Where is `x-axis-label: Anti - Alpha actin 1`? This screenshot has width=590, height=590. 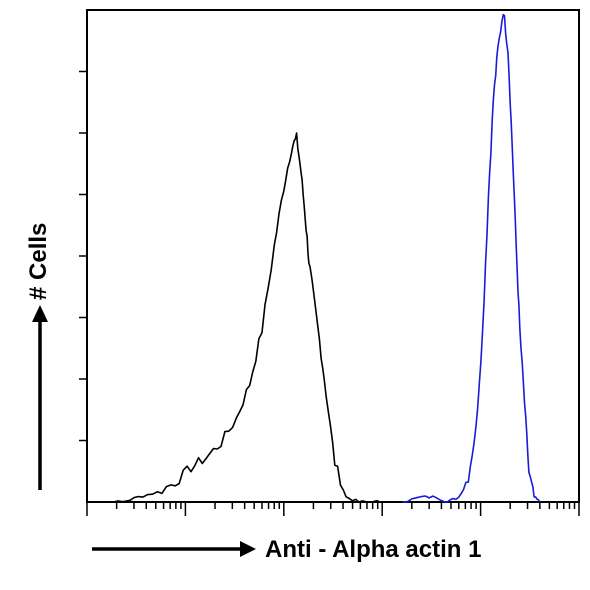
x-axis-label: Anti - Alpha actin 1 is located at coordinates (373, 549).